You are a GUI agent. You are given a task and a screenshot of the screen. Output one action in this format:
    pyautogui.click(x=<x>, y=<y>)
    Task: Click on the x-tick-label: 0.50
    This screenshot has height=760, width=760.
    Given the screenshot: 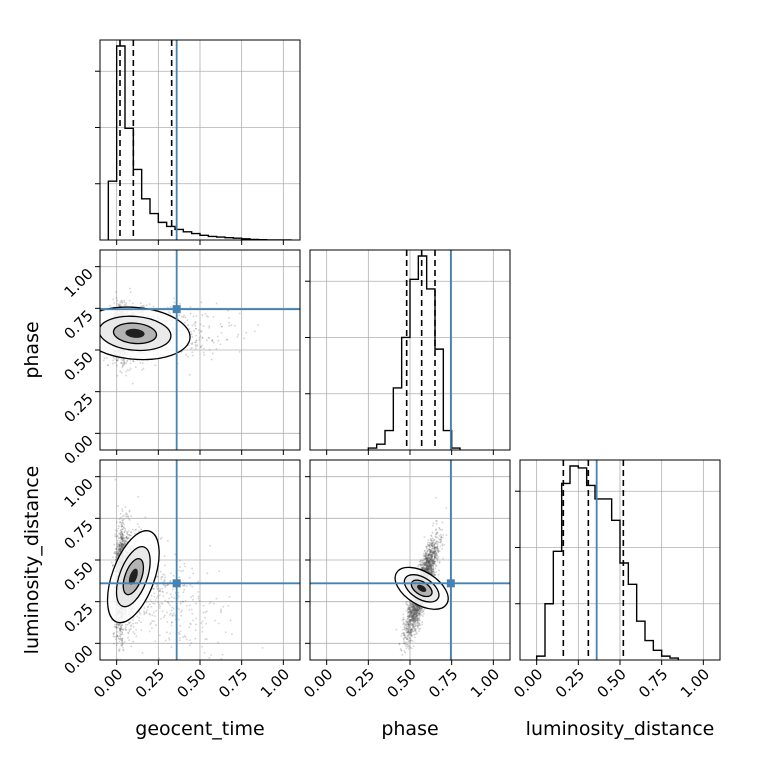 What is the action you would take?
    pyautogui.click(x=611, y=683)
    